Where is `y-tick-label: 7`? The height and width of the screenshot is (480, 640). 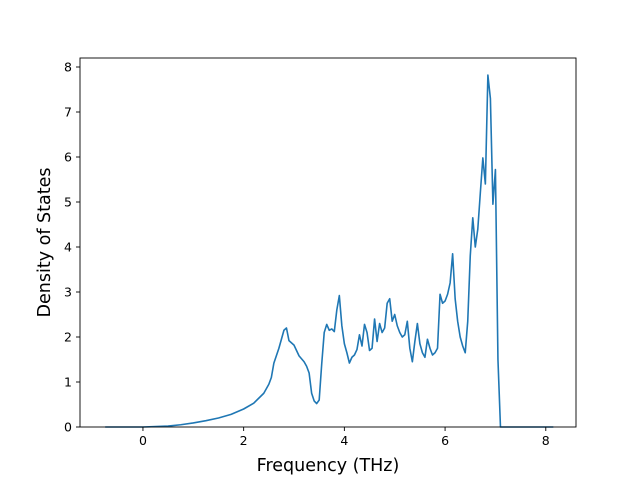
y-tick-label: 7 is located at coordinates (68, 112).